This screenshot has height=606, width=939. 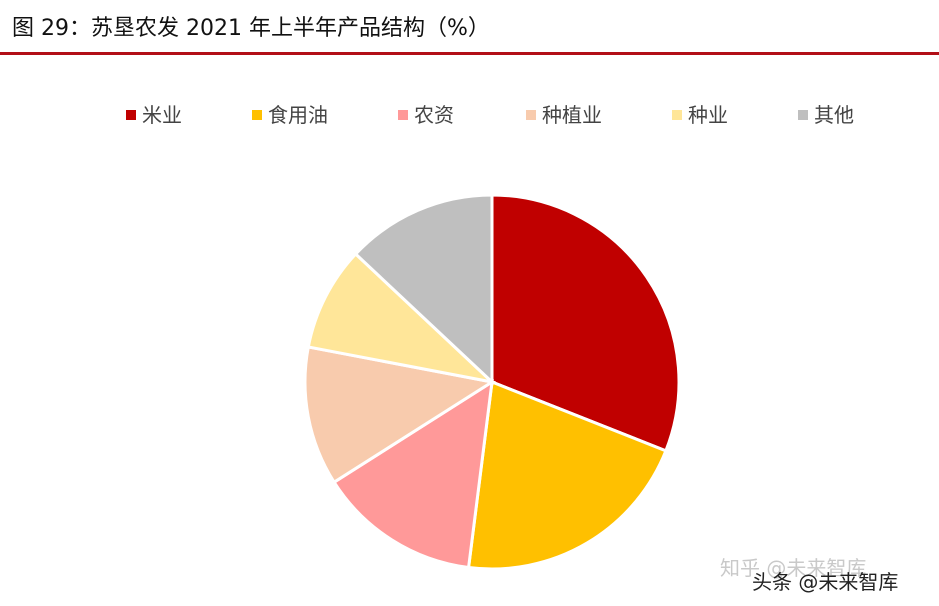 I want to click on legend-item: 农资, so click(x=426, y=115).